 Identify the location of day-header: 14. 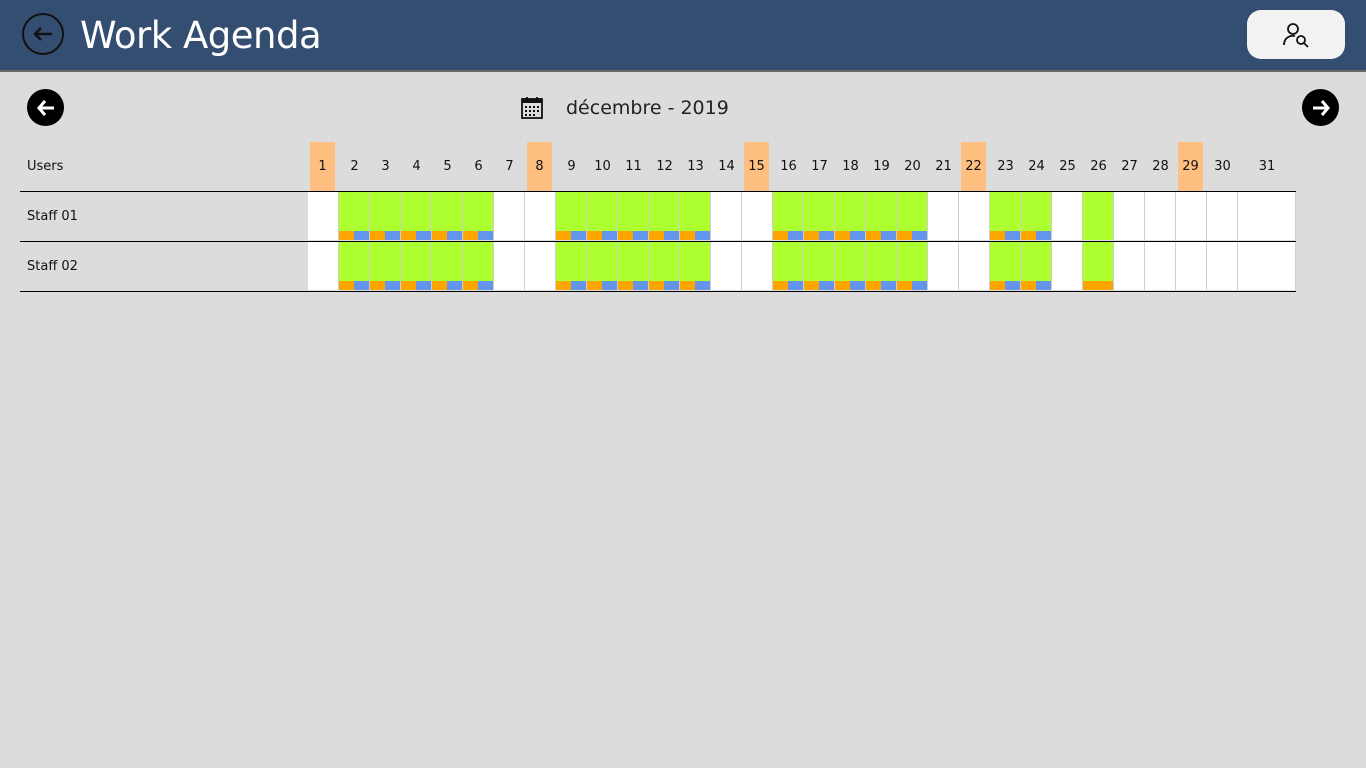
(726, 166).